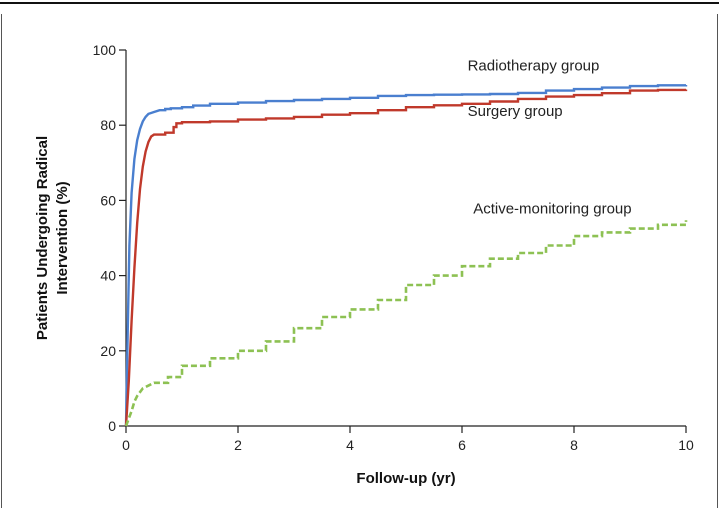 This screenshot has width=719, height=508. What do you see at coordinates (534, 66) in the screenshot?
I see `series-label: Radiotherapy group` at bounding box center [534, 66].